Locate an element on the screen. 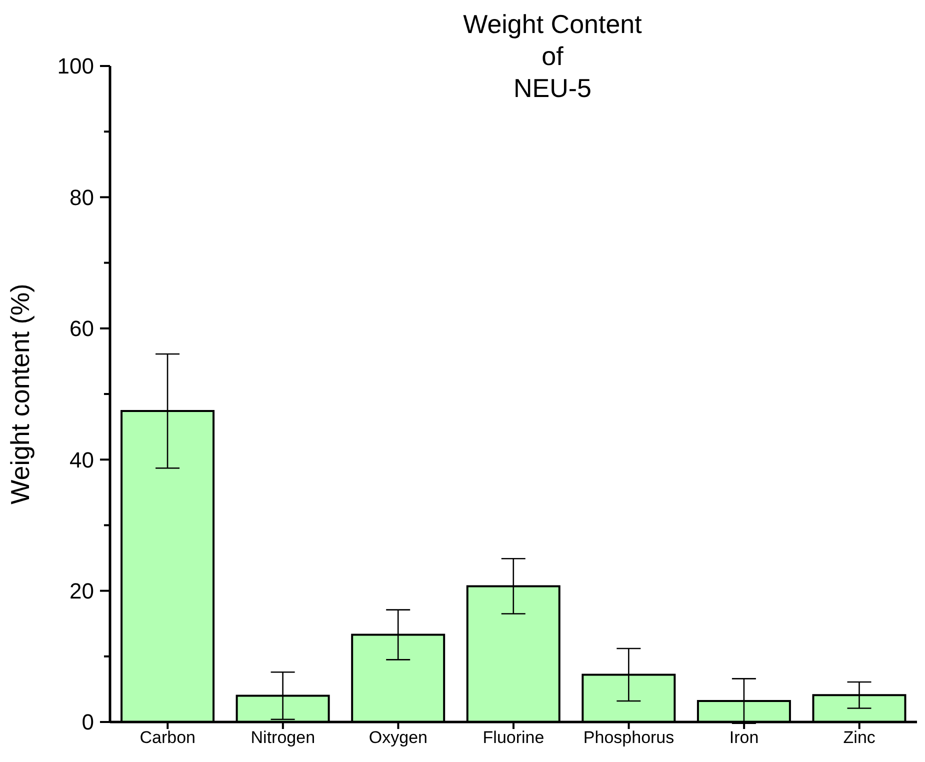 This screenshot has width=925, height=762. x-tick-label: Zinc is located at coordinates (859, 738).